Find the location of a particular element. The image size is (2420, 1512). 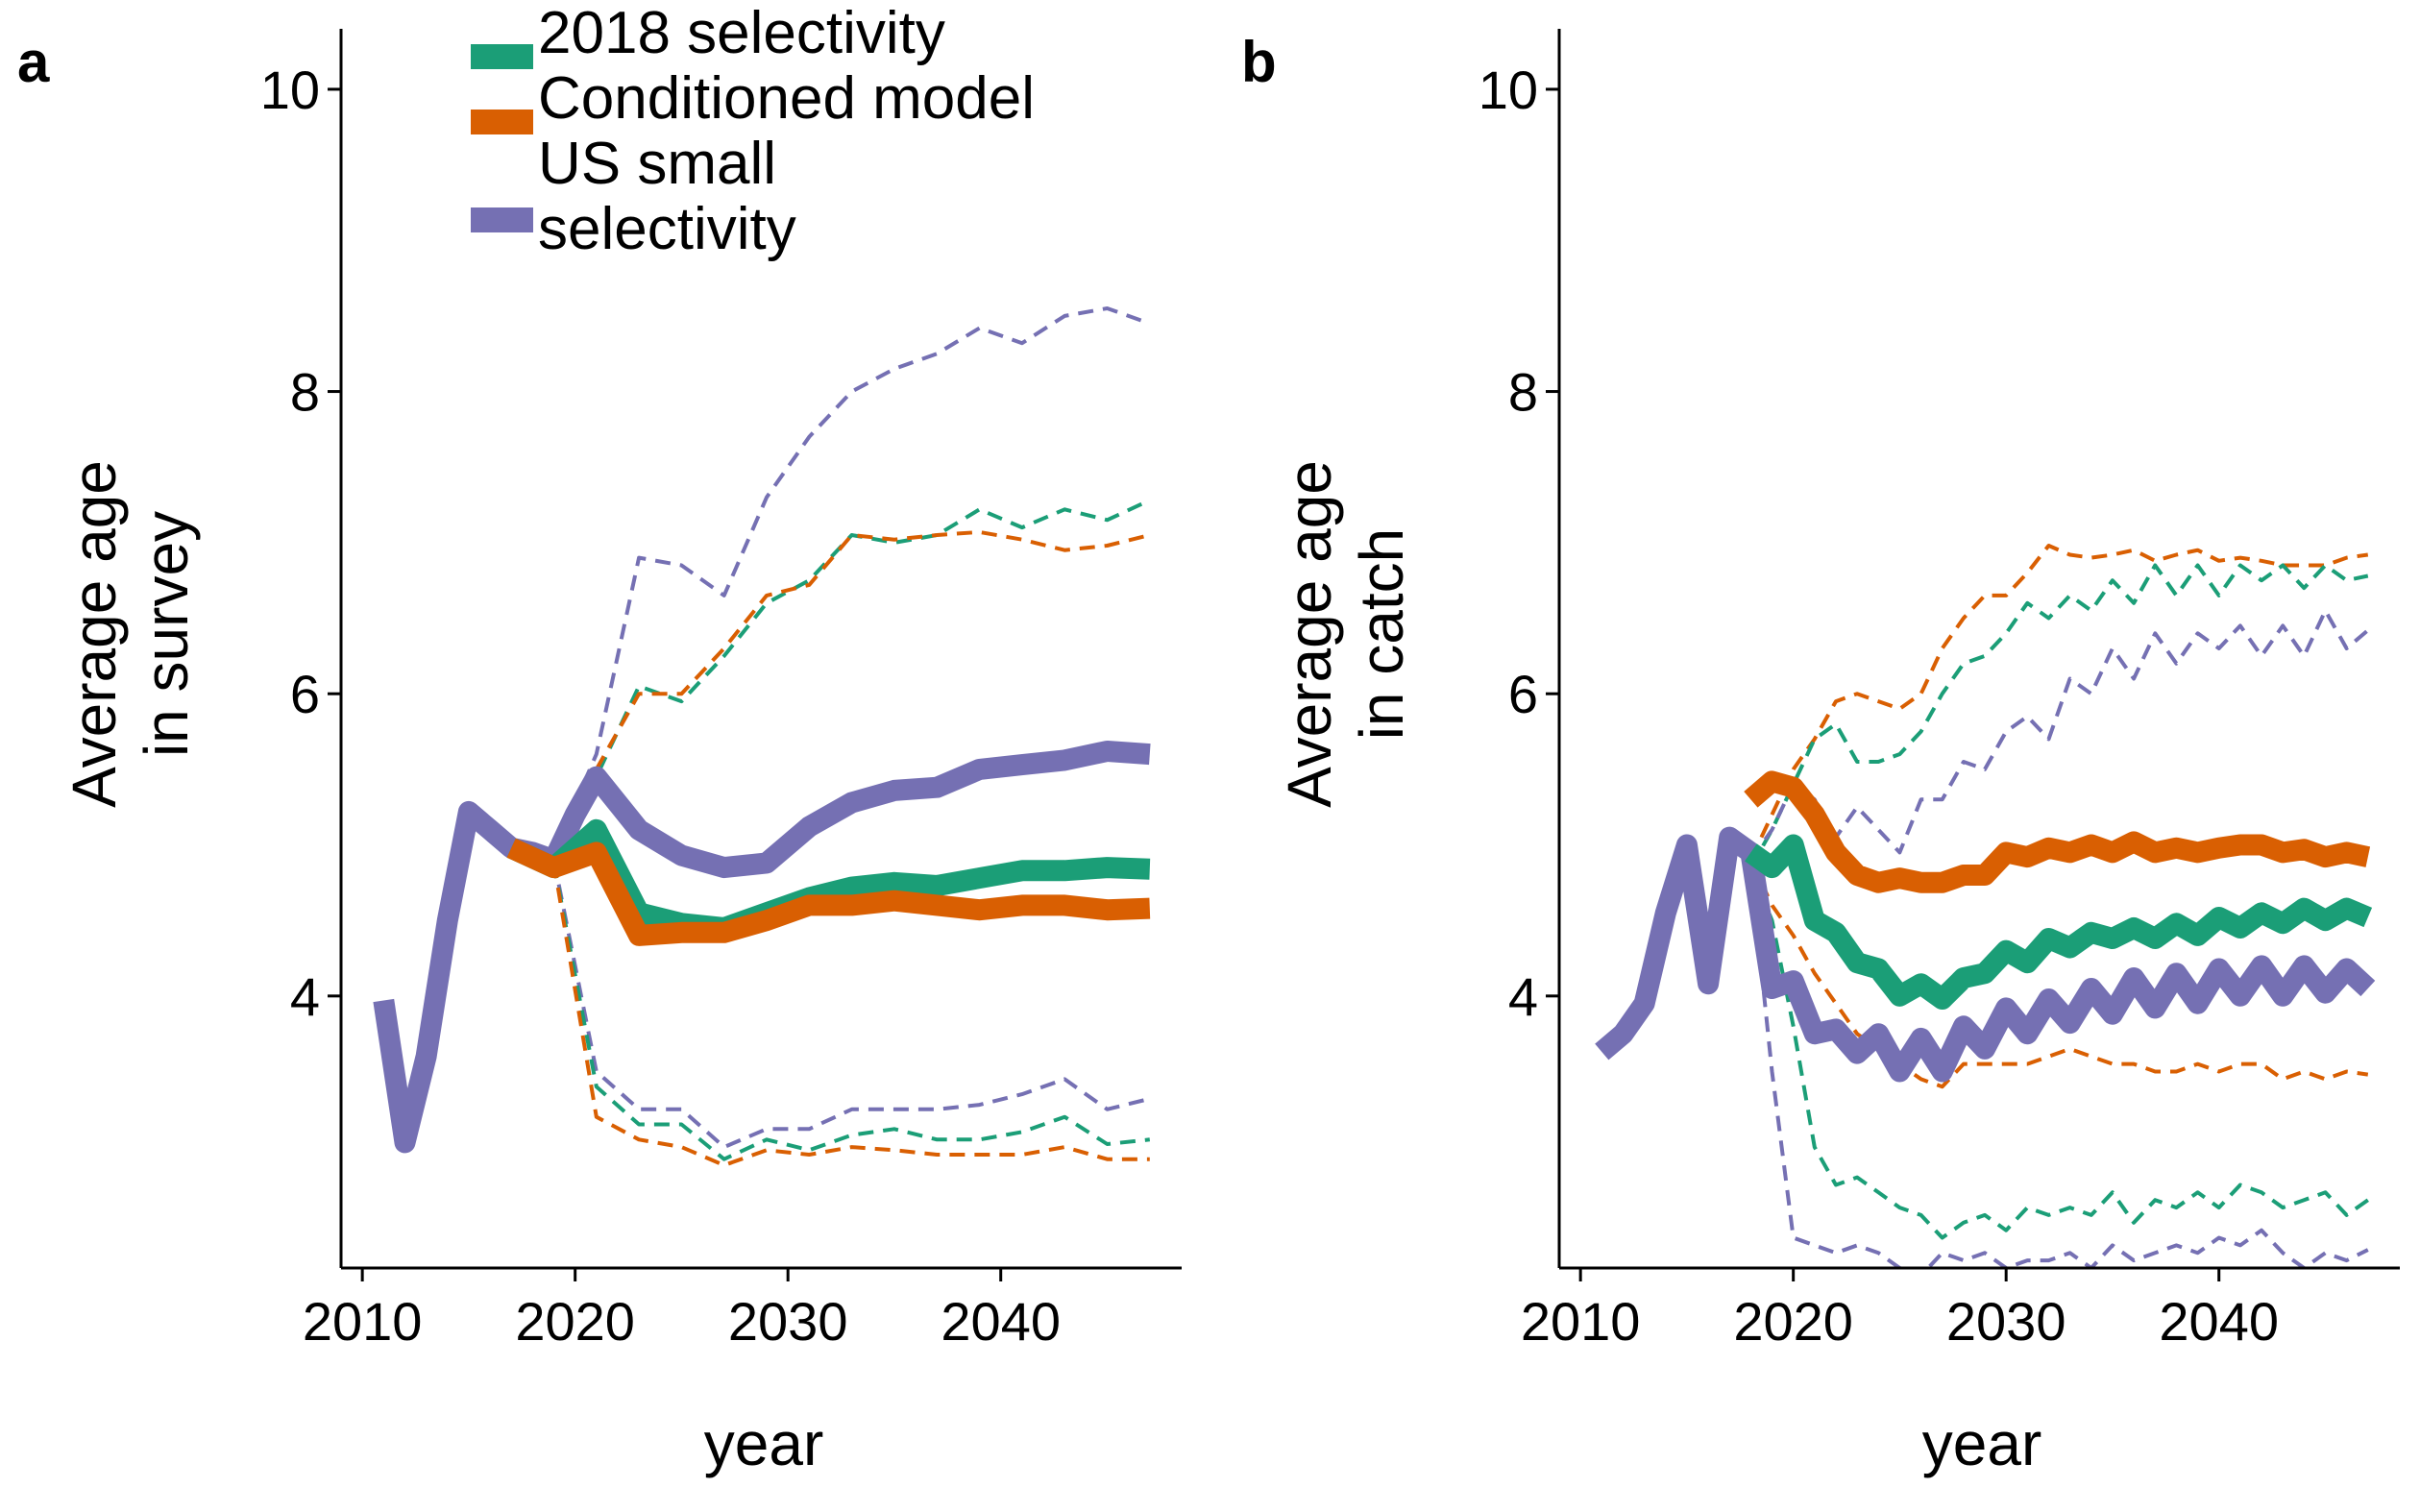

panel-b-x-tick-label: 2030 is located at coordinates (2006, 1321).